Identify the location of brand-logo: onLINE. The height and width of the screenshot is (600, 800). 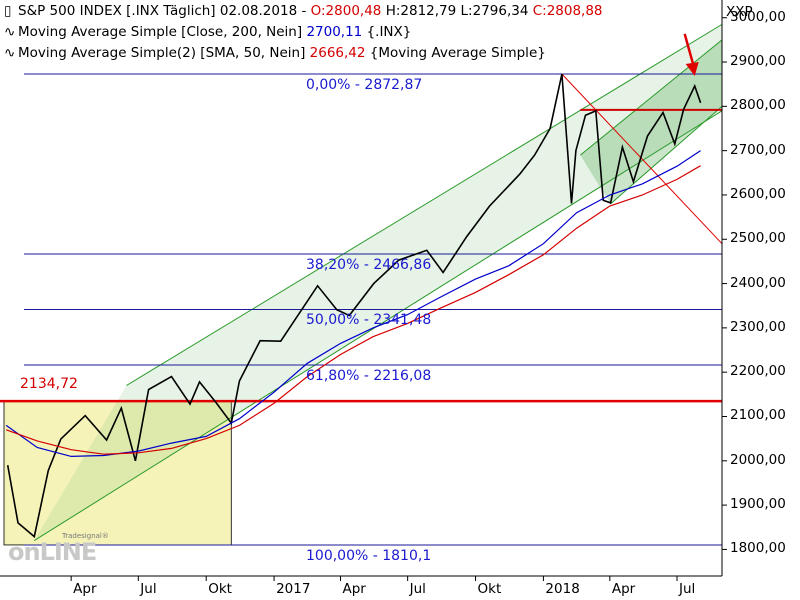
(52, 552).